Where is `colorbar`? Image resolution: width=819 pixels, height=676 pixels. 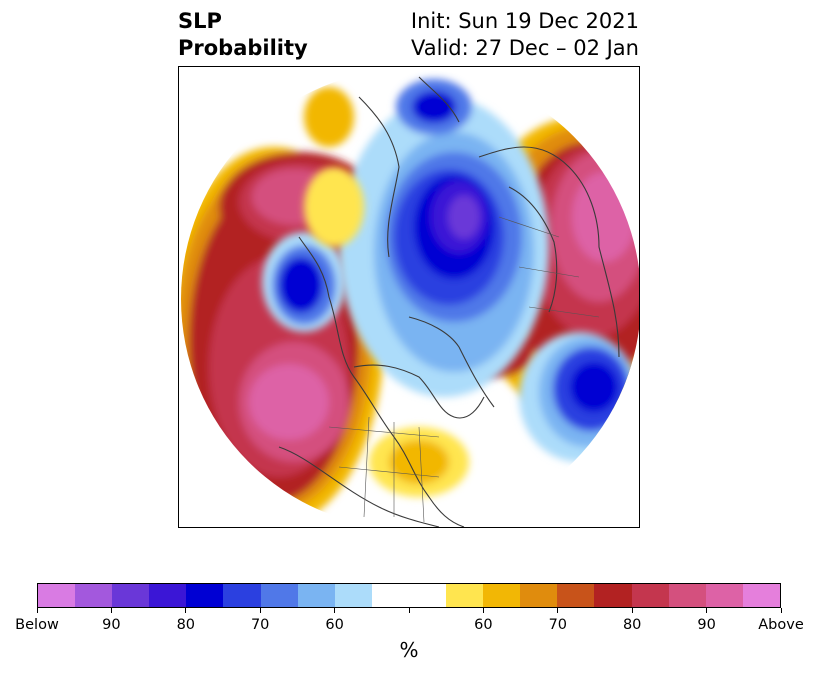 colorbar is located at coordinates (409, 595).